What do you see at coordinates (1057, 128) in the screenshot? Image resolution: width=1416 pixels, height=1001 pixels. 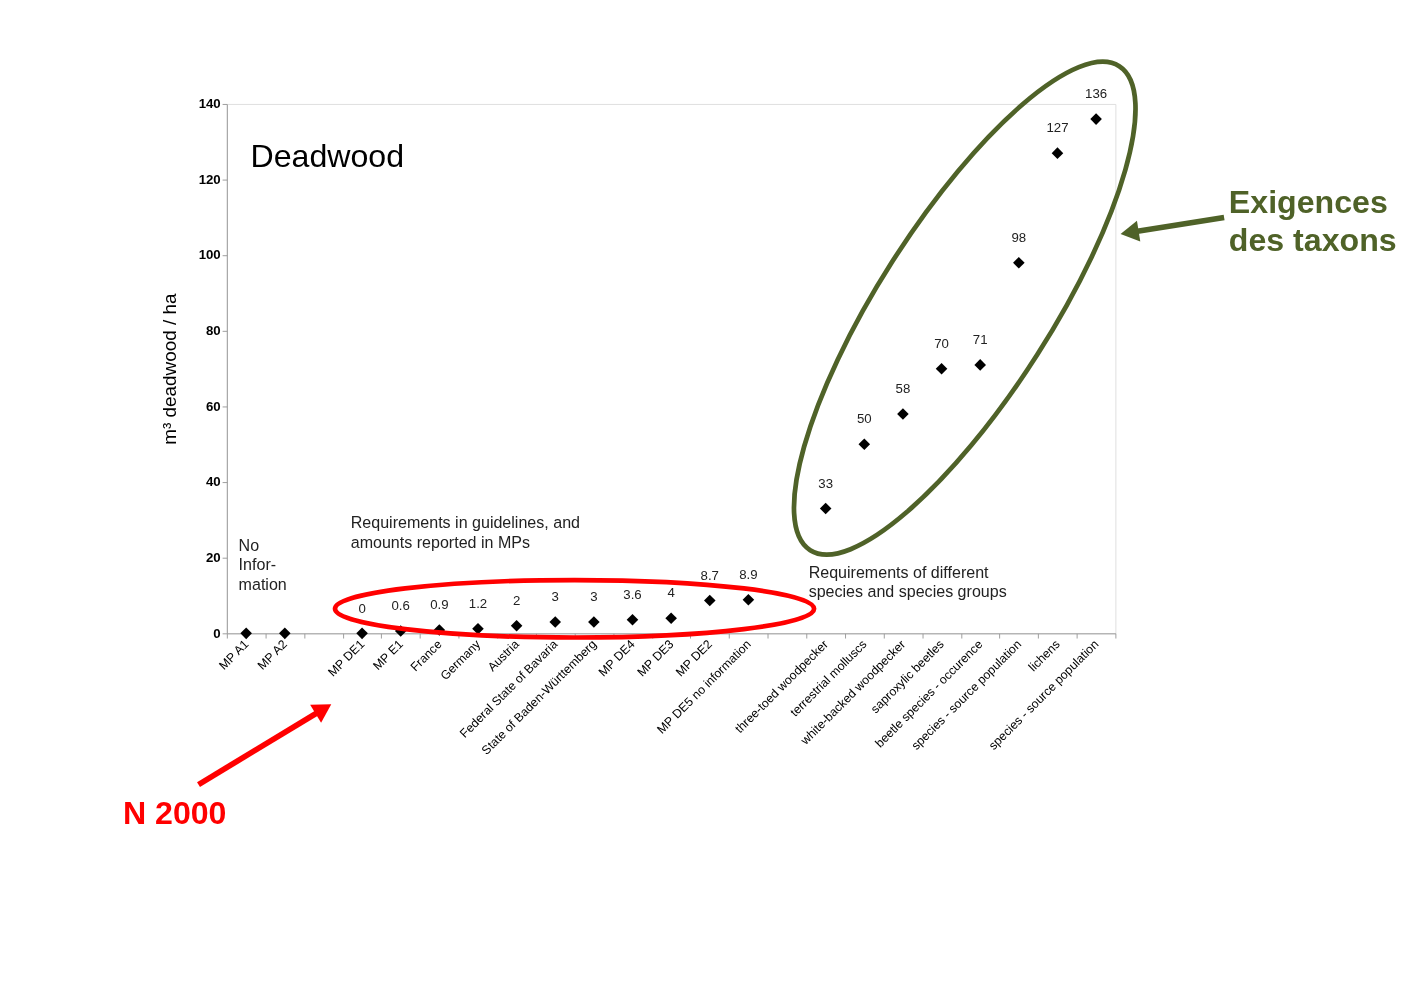 I see `data-label: 127` at bounding box center [1057, 128].